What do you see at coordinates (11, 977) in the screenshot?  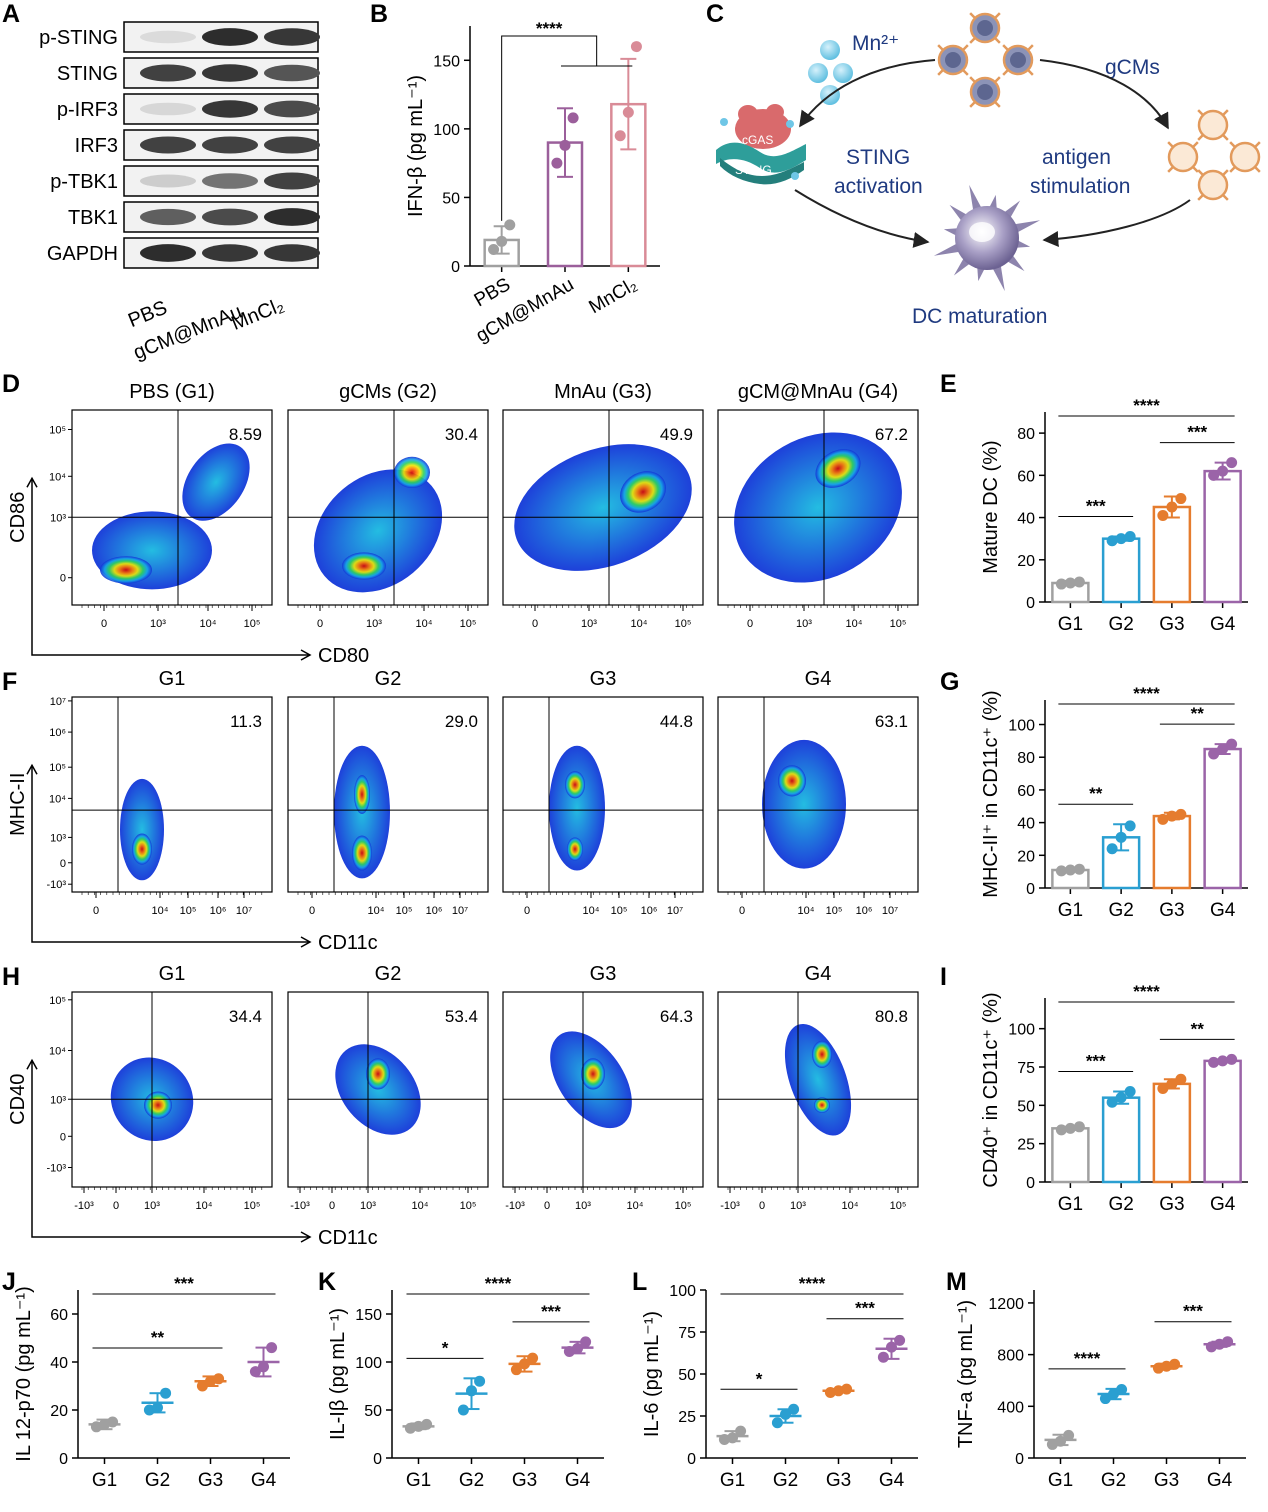 I see `panel-letter-h: H` at bounding box center [11, 977].